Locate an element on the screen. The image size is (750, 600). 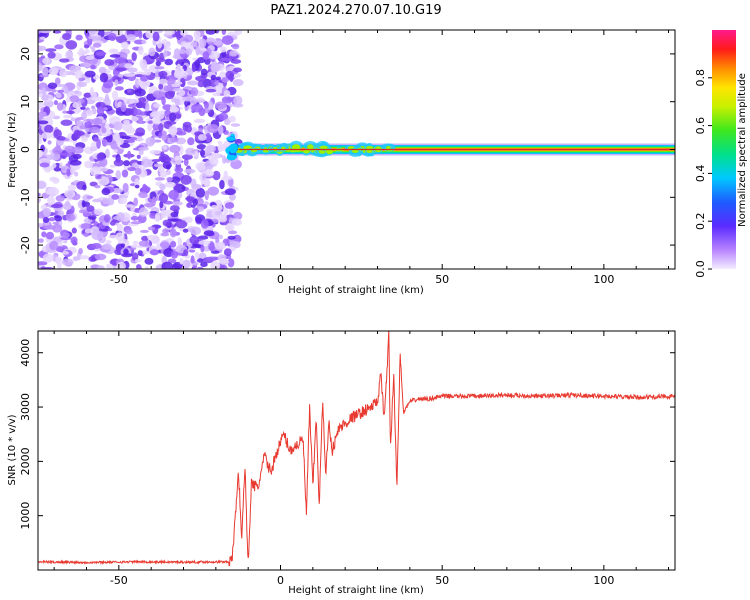
snr-ytick-label: 4000 is located at coordinates (25, 353).